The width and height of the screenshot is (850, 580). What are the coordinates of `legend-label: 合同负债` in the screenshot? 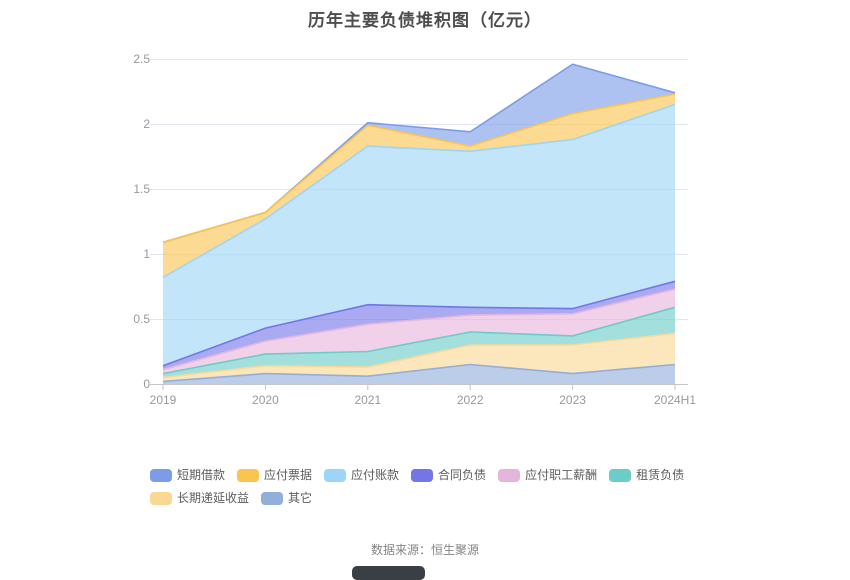 It's located at (462, 475).